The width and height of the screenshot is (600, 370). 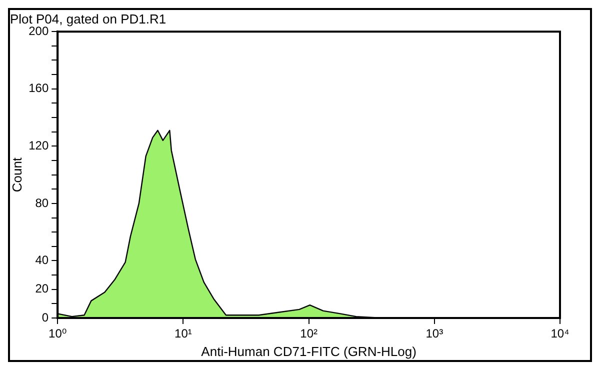 What do you see at coordinates (57, 333) in the screenshot?
I see `x-tick-label: 10⁰` at bounding box center [57, 333].